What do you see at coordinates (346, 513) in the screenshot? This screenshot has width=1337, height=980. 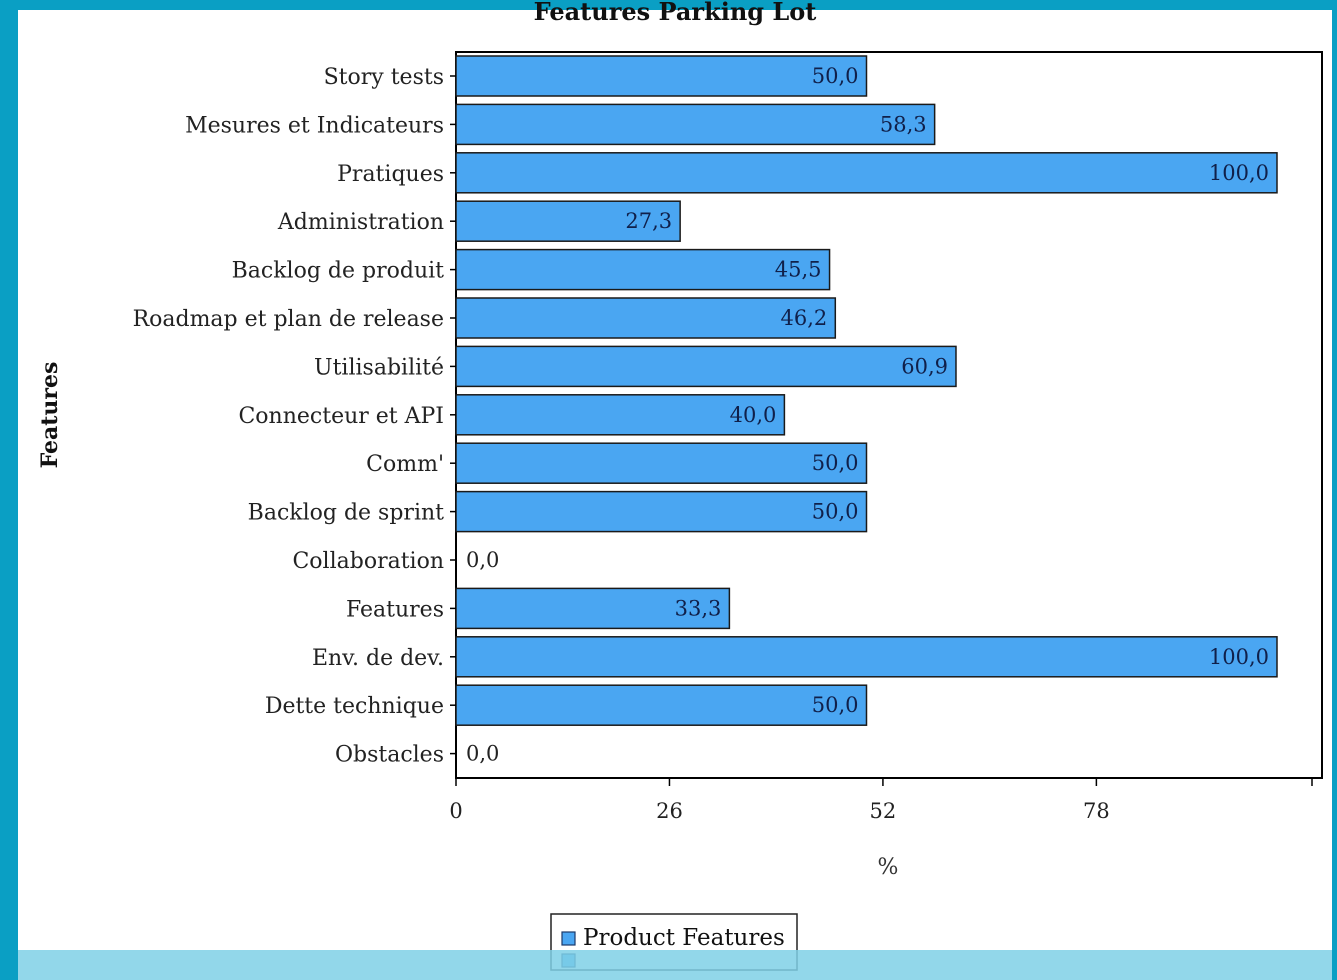 I see `category-label: Backlog de sprint` at bounding box center [346, 513].